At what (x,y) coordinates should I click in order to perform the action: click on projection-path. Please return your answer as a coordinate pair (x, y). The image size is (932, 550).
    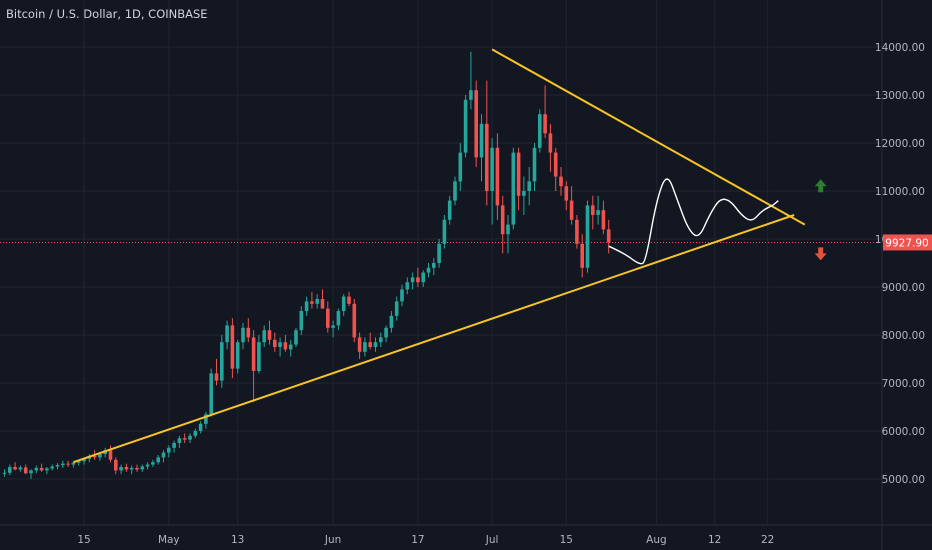
    Looking at the image, I should click on (693, 221).